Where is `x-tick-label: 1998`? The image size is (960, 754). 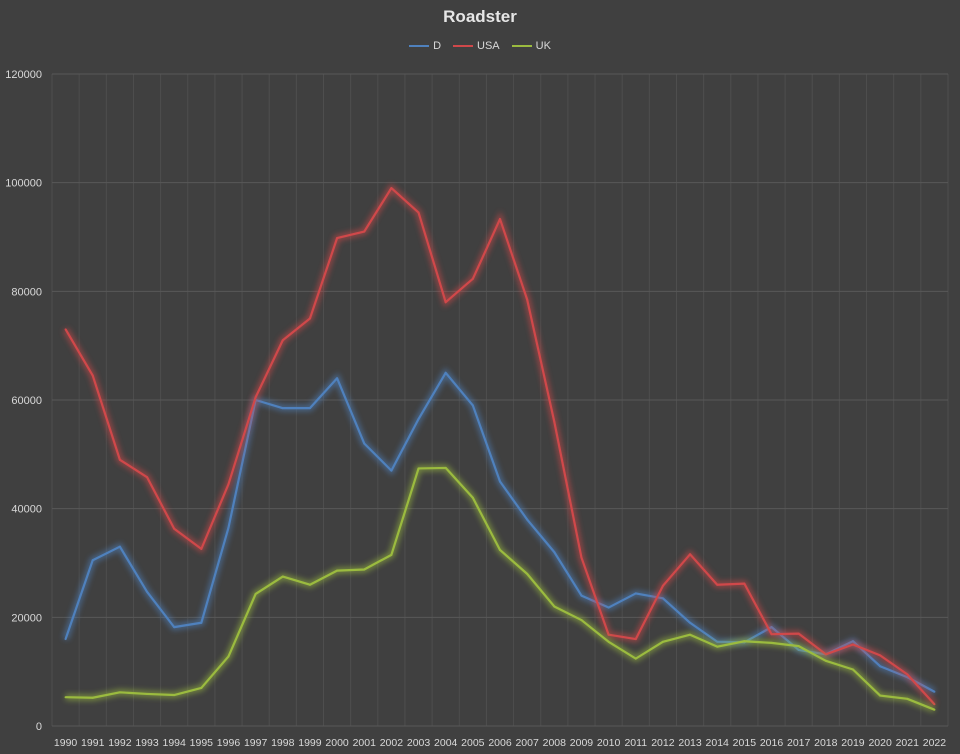 x-tick-label: 1998 is located at coordinates (283, 743).